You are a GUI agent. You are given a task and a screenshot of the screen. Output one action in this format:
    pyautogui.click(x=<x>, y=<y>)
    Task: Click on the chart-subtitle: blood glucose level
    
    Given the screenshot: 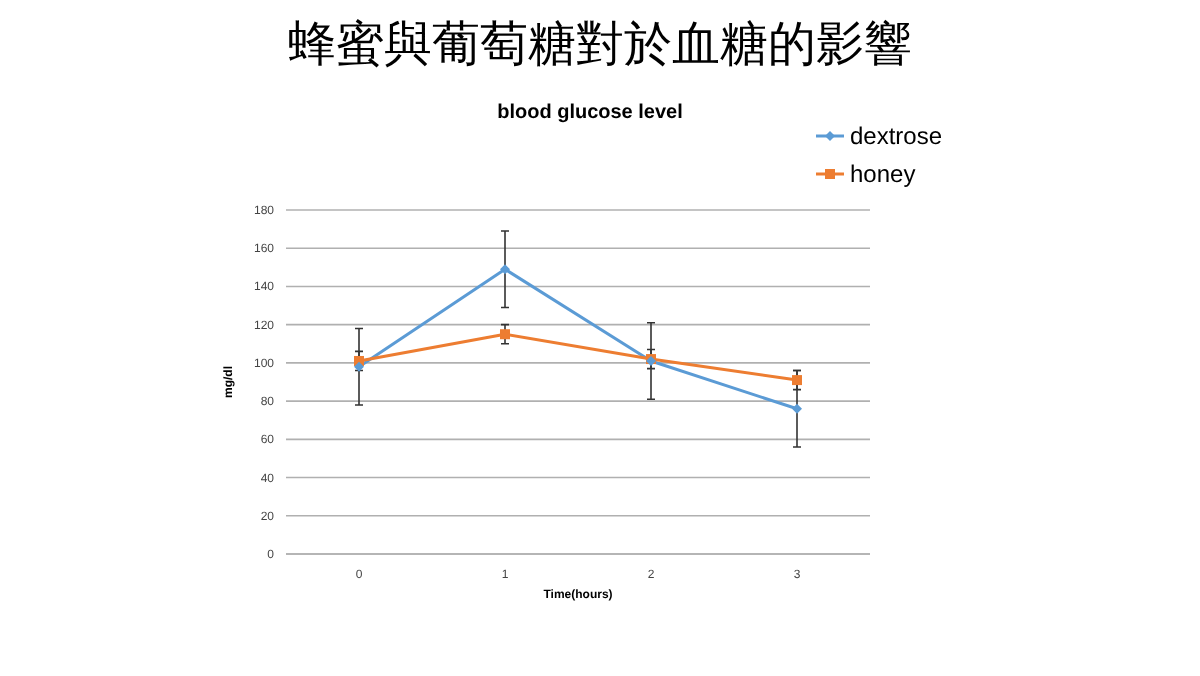 What is the action you would take?
    pyautogui.click(x=590, y=113)
    